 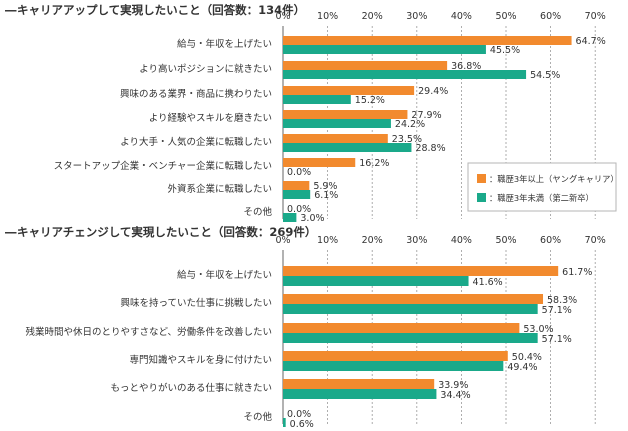 I want to click on chart-title: キャリアチェンジして実現したいこと（回答数：269件）, so click(x=166, y=232).